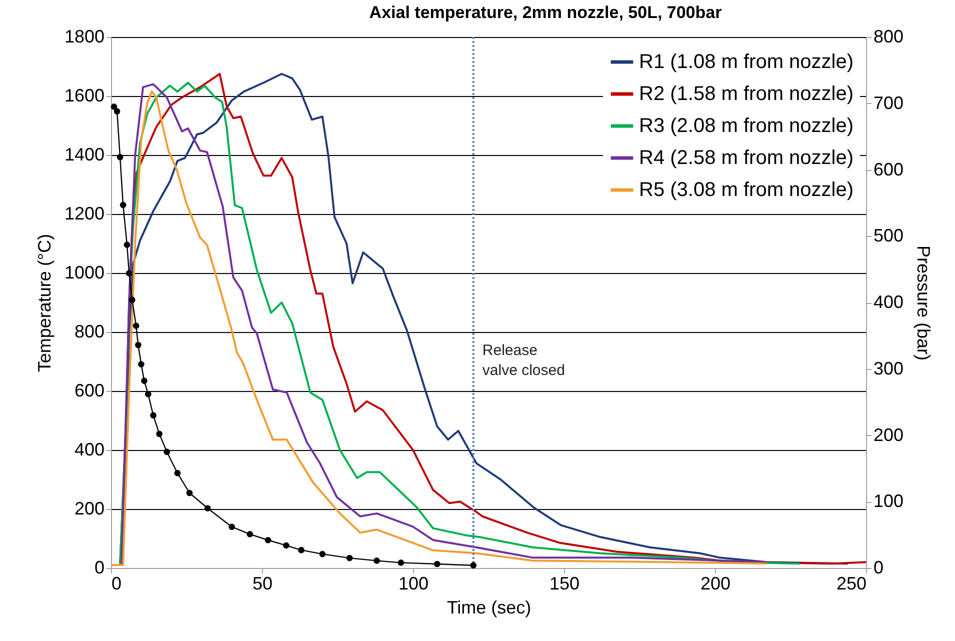  Describe the element at coordinates (413, 584) in the screenshot. I see `x-tick-label: 100` at that location.